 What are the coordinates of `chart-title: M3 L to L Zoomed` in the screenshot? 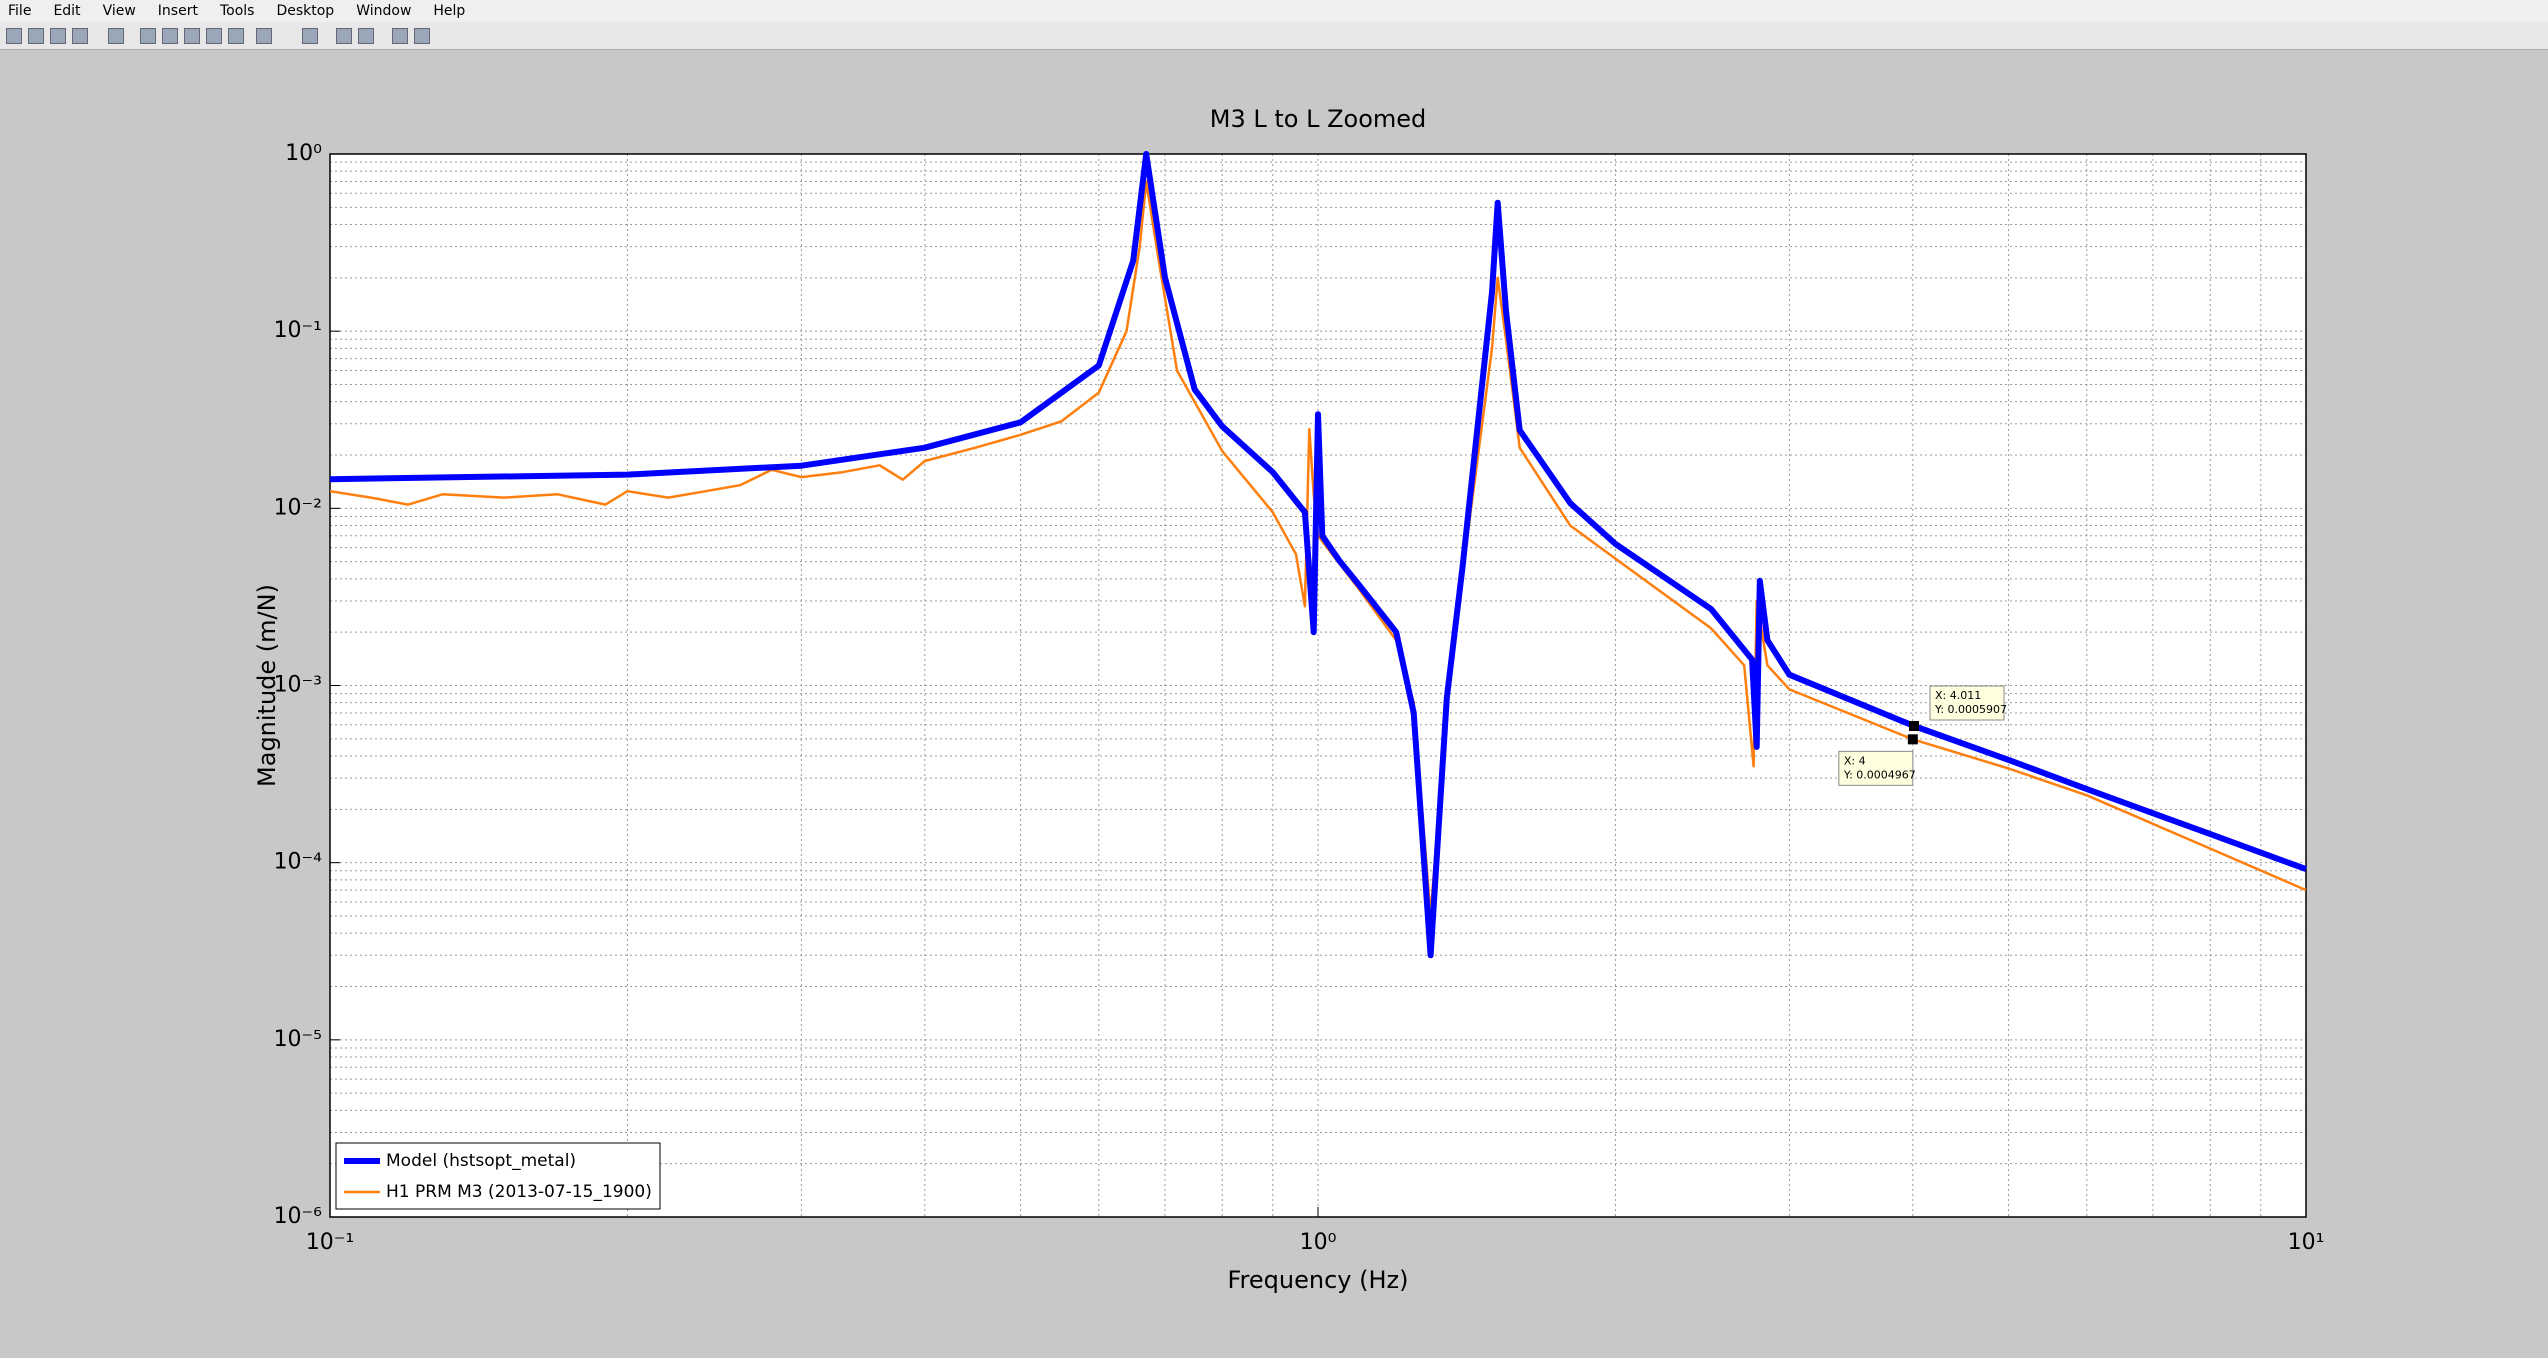 It's located at (1318, 119).